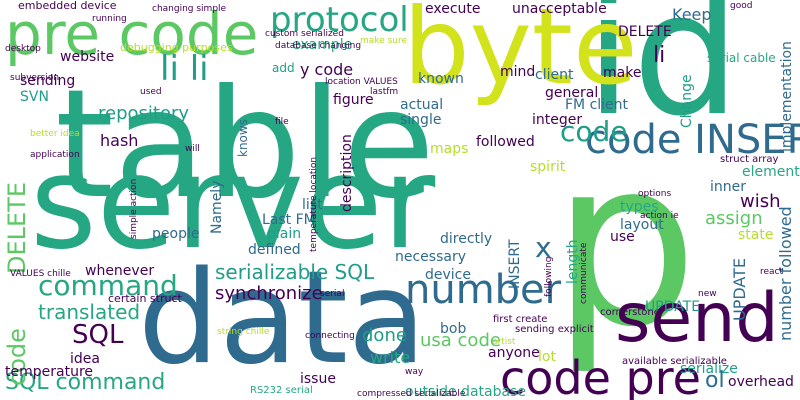  Describe the element at coordinates (741, 58) in the screenshot. I see `cloud-word: serial cable` at that location.